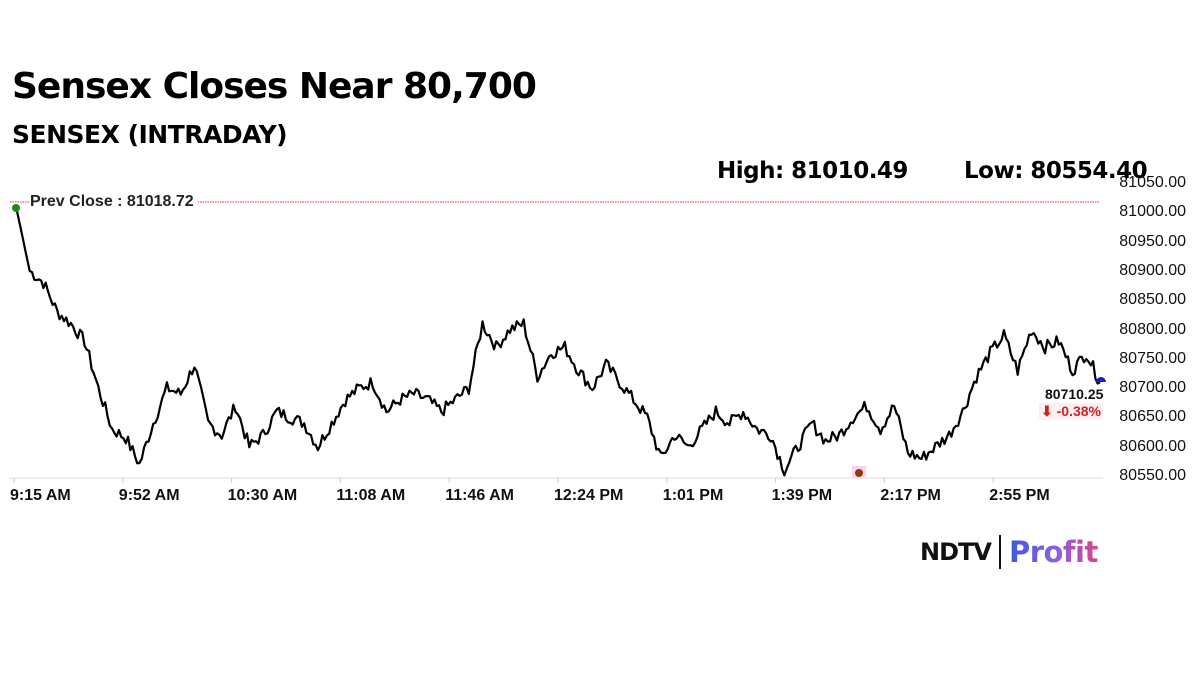 Image resolution: width=1200 pixels, height=675 pixels. I want to click on ndtv-profit-logo: NDTV Profit, so click(1009, 552).